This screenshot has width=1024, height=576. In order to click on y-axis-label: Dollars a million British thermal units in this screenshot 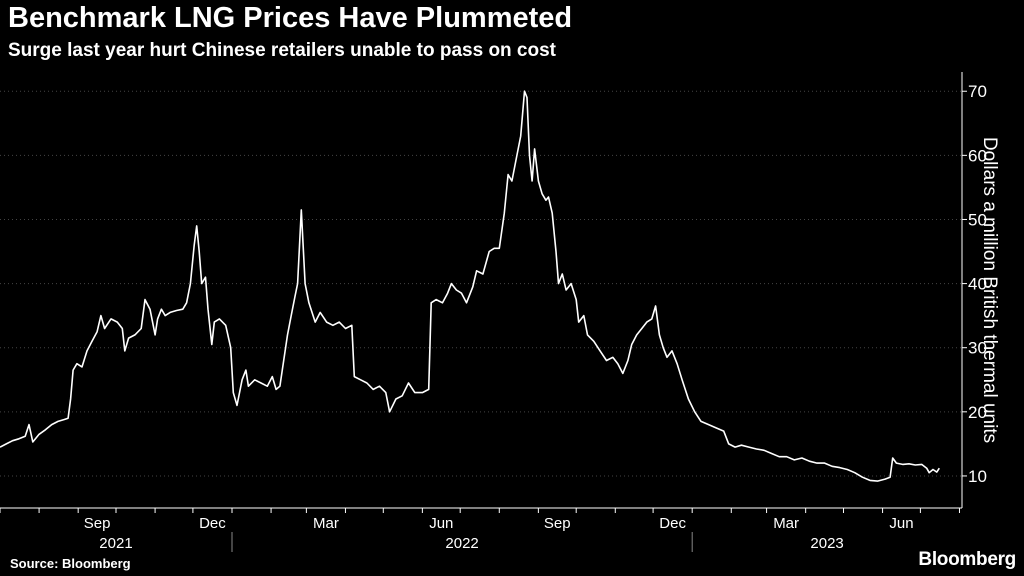, I will do `click(989, 290)`.